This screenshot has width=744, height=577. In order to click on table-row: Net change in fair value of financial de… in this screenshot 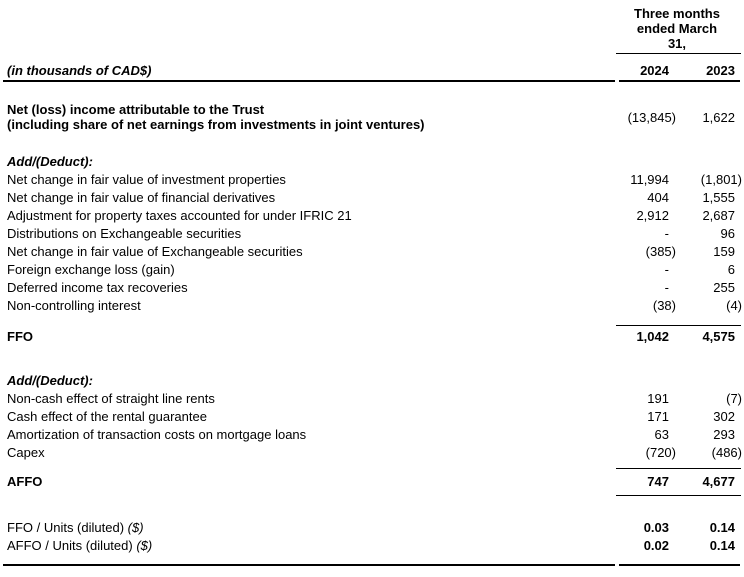, I will do `click(372, 198)`.